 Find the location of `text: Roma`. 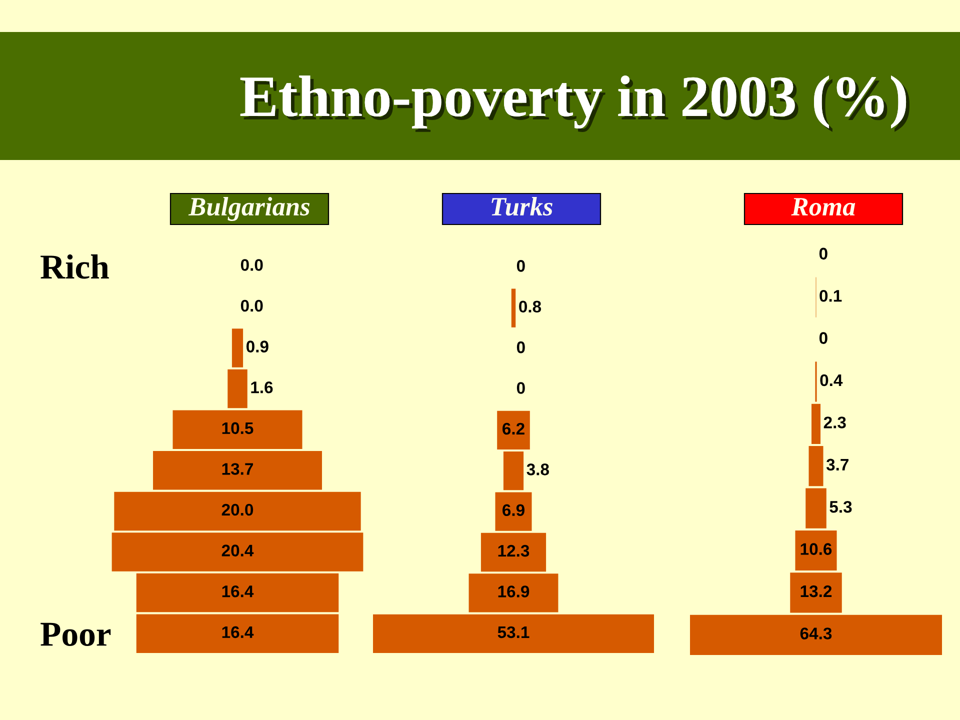

text: Roma is located at coordinates (823, 207).